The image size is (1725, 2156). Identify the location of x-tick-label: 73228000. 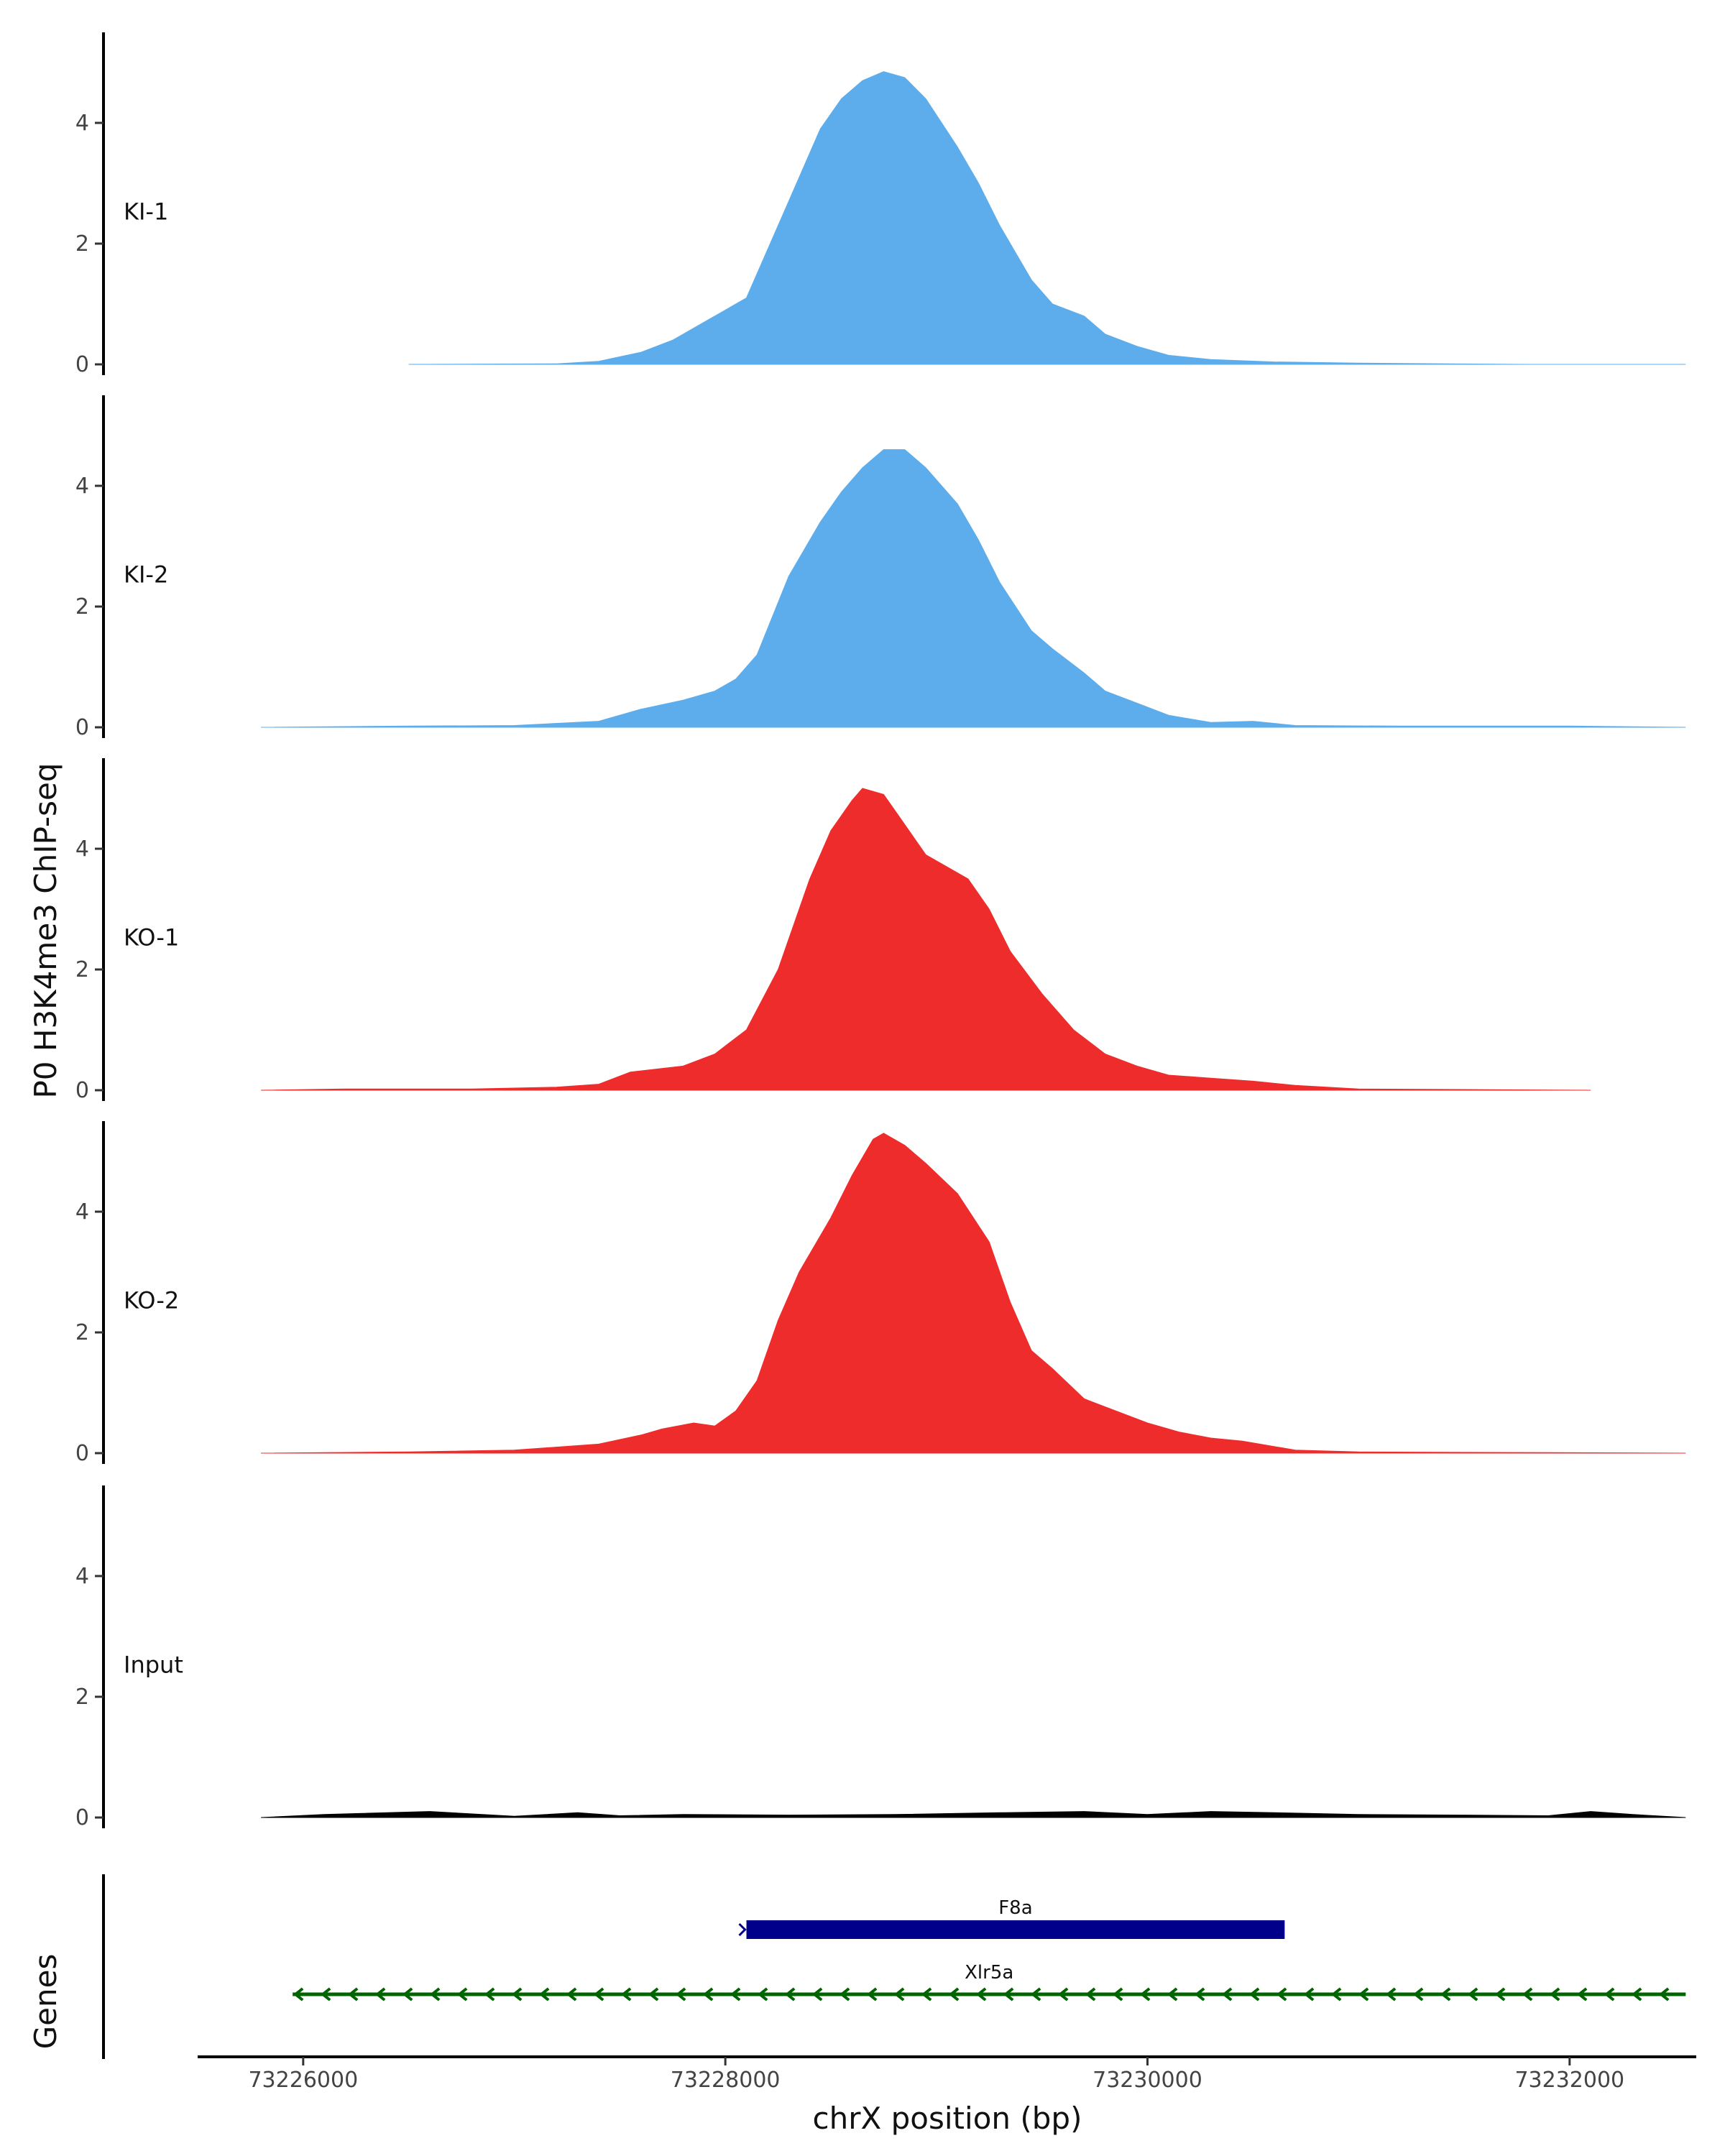
(726, 2080).